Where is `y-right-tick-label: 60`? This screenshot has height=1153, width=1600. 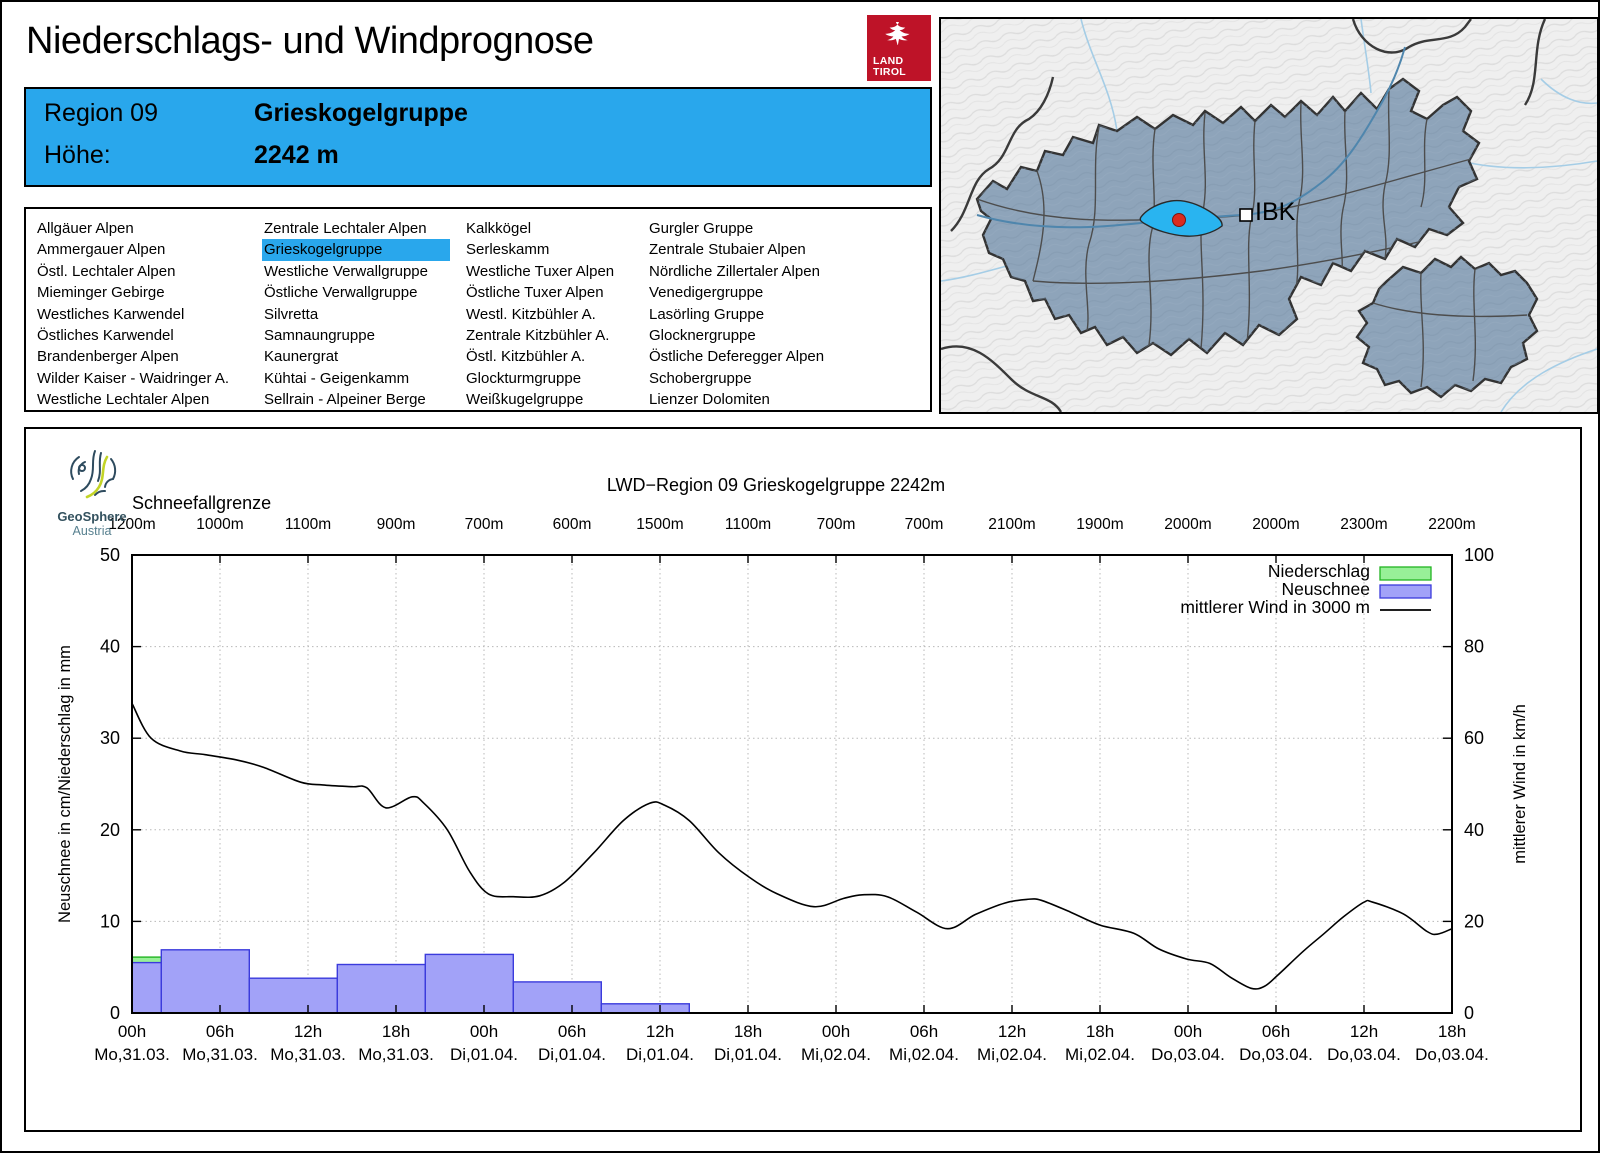
y-right-tick-label: 60 is located at coordinates (1474, 738).